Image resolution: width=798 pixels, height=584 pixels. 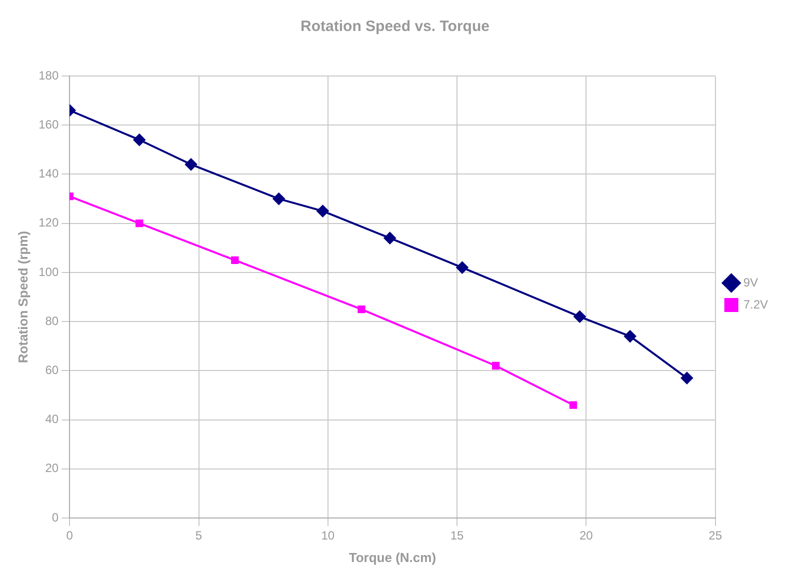 What do you see at coordinates (198, 535) in the screenshot?
I see `x-tick-label: 5` at bounding box center [198, 535].